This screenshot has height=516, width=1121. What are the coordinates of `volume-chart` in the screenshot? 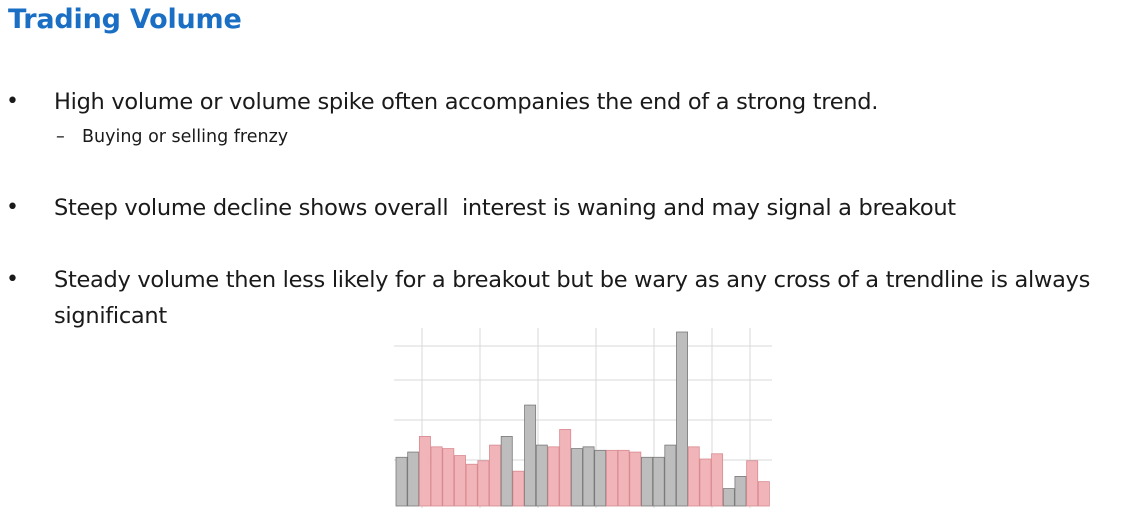 It's located at (583, 418).